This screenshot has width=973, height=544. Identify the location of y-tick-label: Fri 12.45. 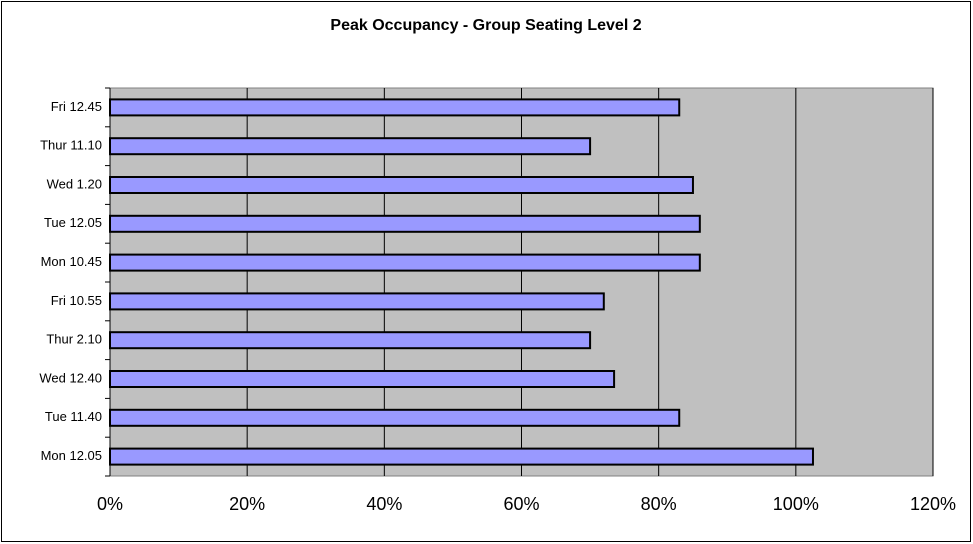
(76, 106).